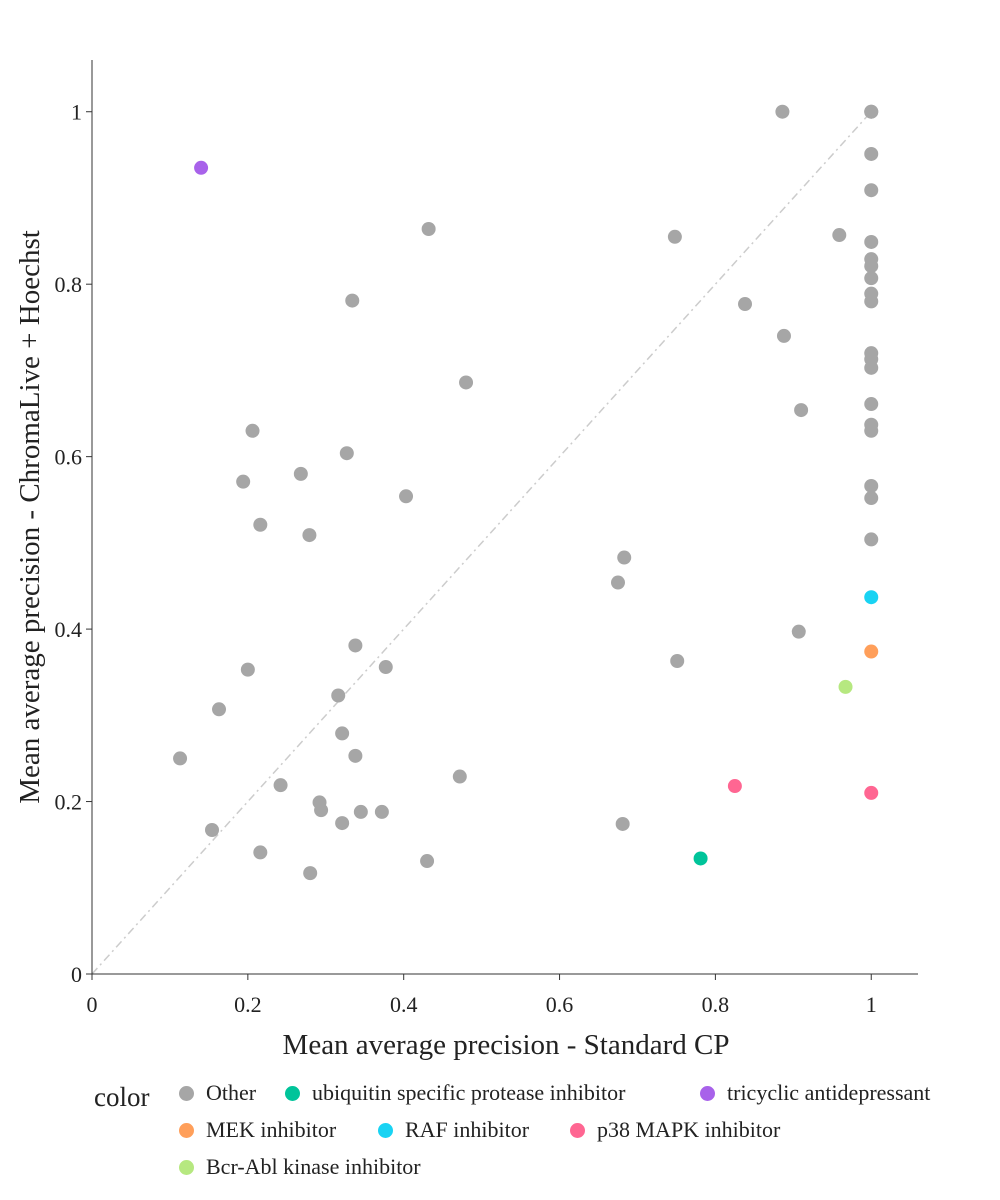 This screenshot has width=1000, height=1200. Describe the element at coordinates (313, 1166) in the screenshot. I see `legend-label-bcr-abl-kinase-inhibitor: Bcr-Abl kinase inhibitor` at that location.